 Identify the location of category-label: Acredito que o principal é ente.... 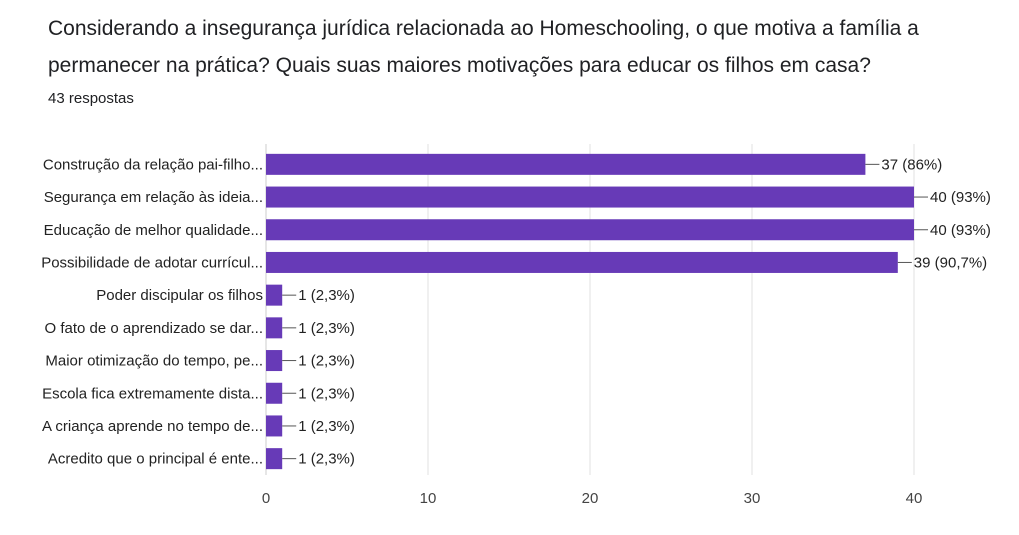
(155, 459).